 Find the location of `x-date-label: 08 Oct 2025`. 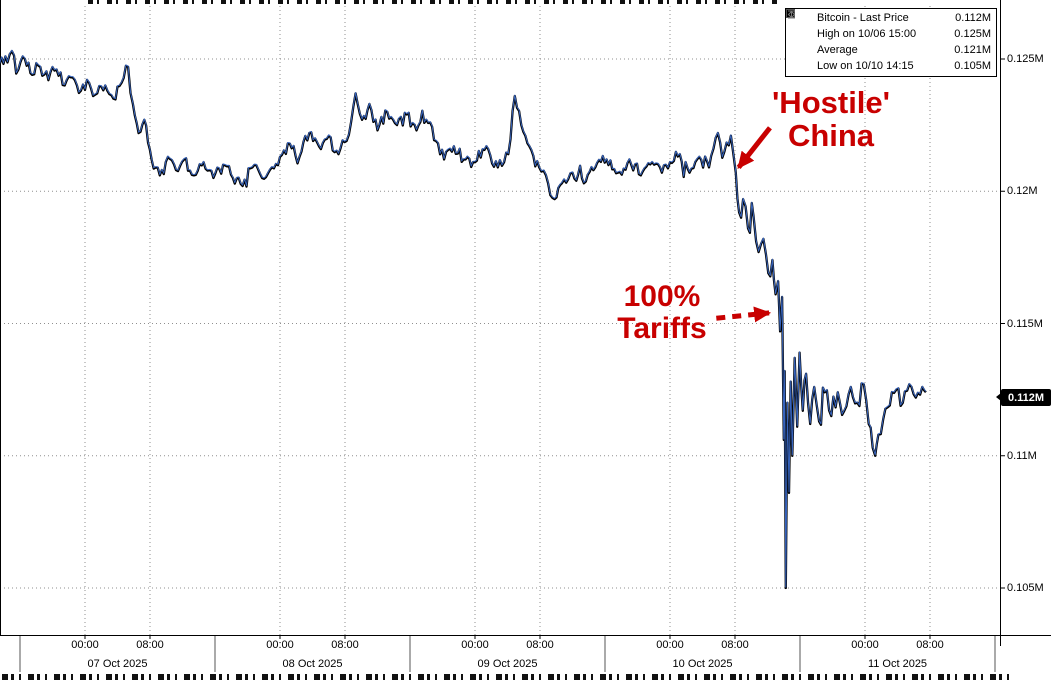

x-date-label: 08 Oct 2025 is located at coordinates (312, 664).